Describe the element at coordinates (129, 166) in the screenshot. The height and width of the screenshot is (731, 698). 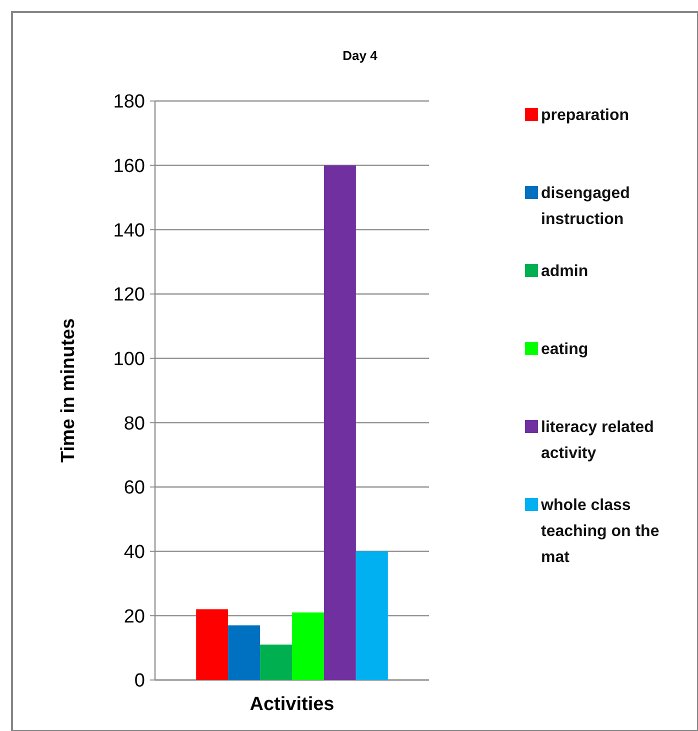
I see `y-tick-label: 160` at that location.